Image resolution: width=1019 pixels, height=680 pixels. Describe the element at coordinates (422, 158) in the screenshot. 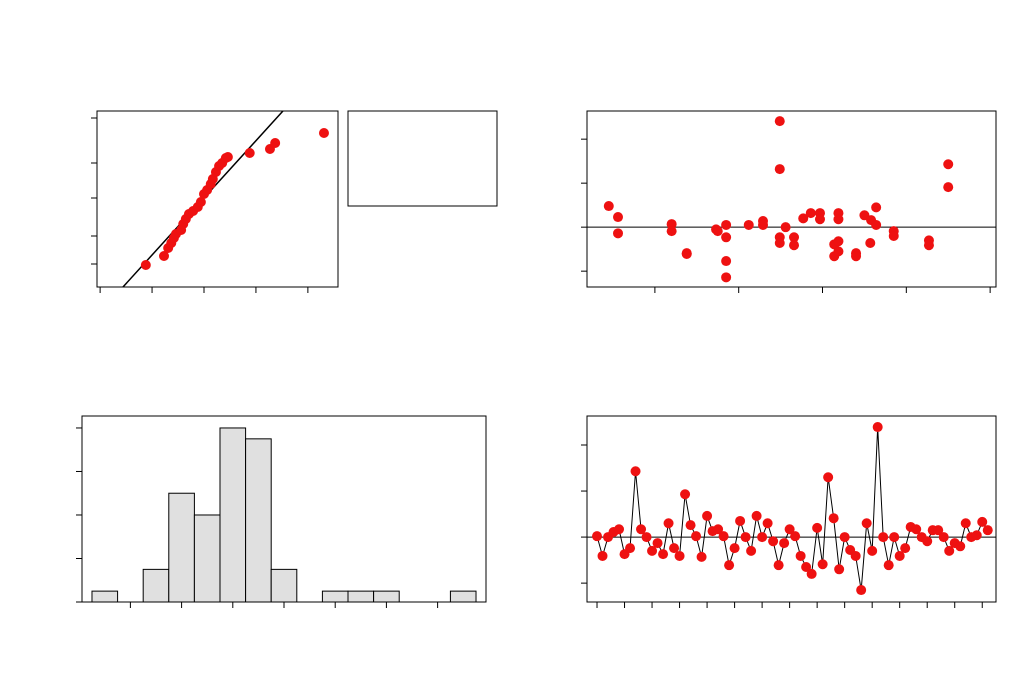

I see `legend-box` at that location.